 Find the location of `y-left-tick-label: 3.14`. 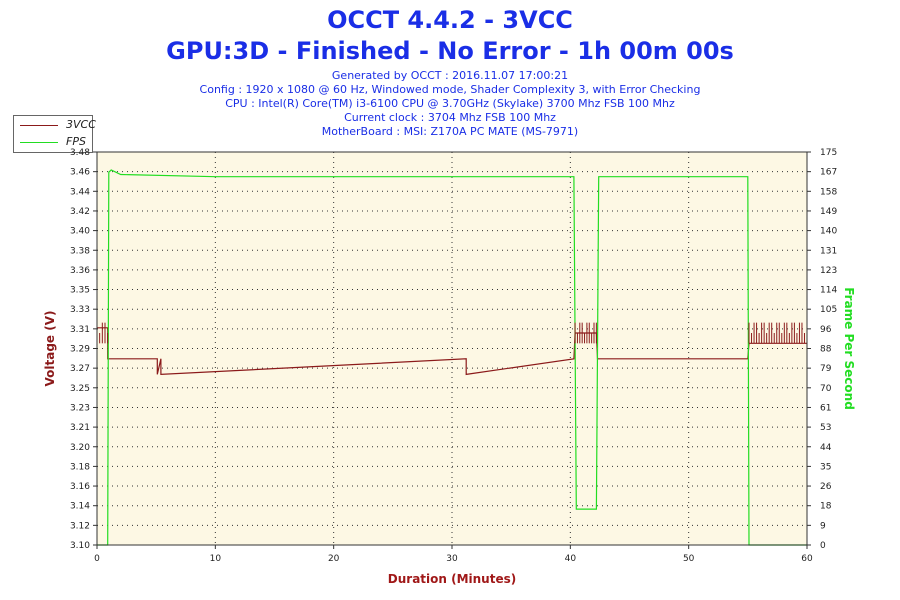

y-left-tick-label: 3.14 is located at coordinates (80, 507).